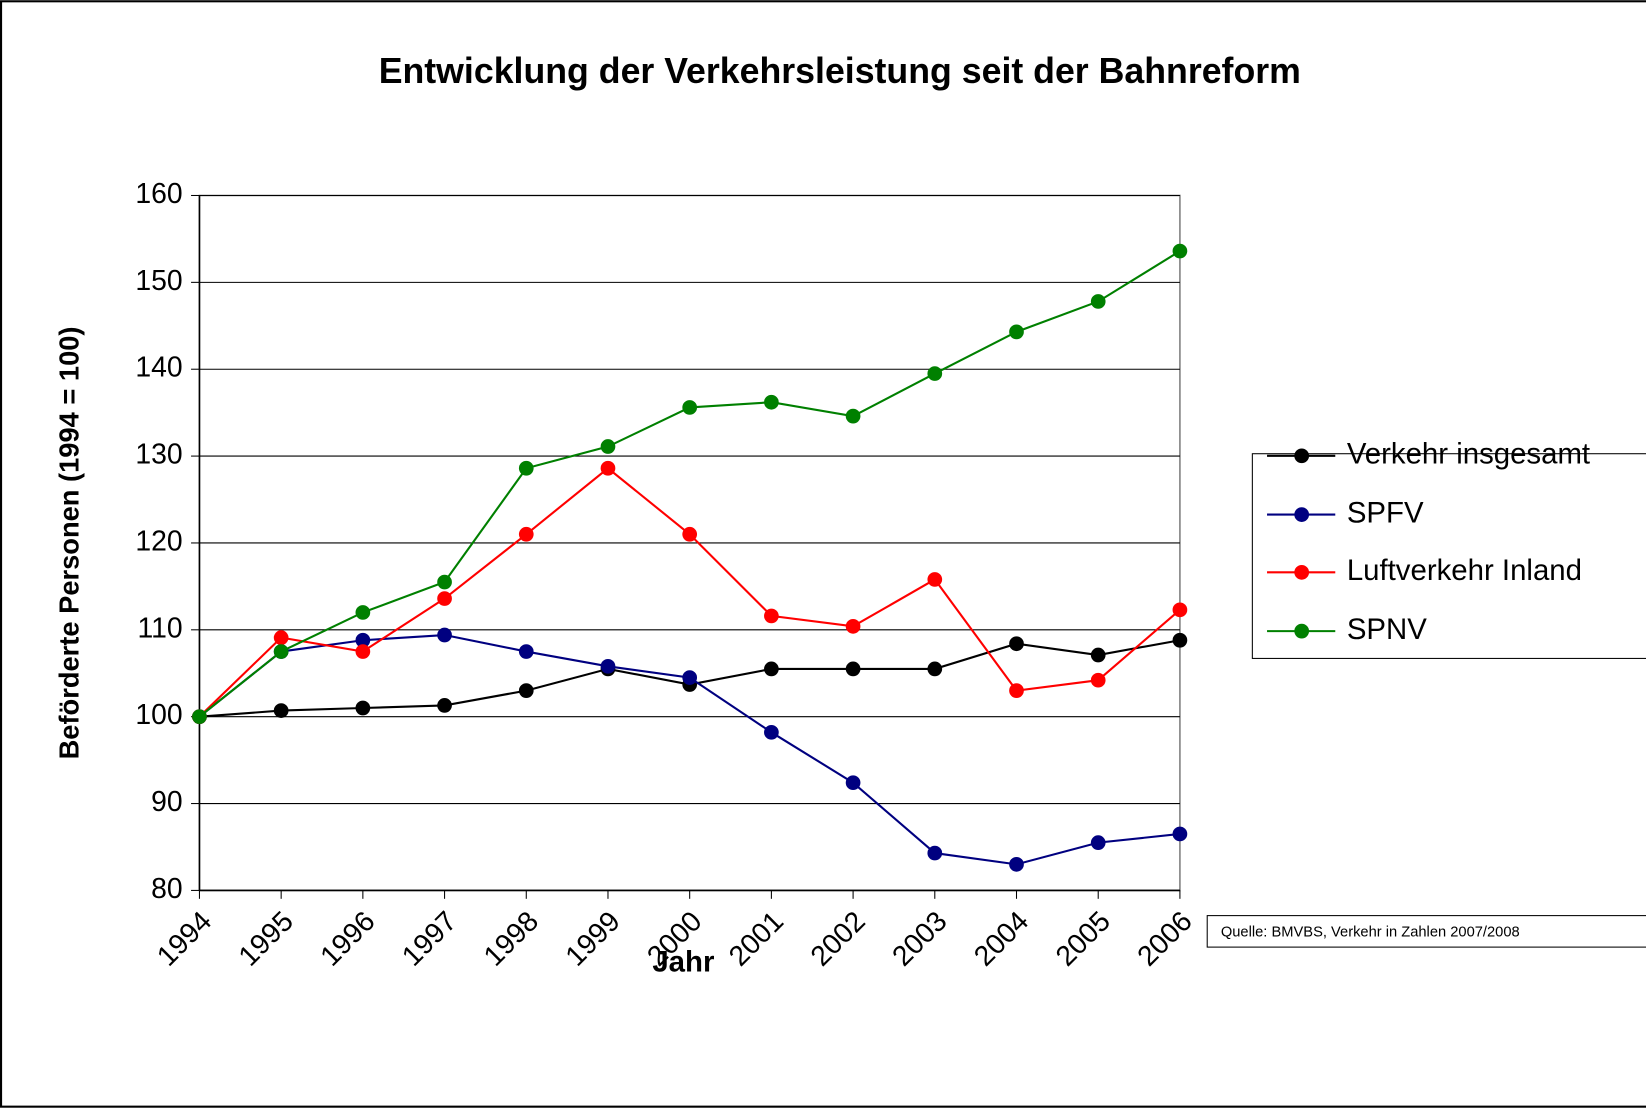  What do you see at coordinates (1385, 512) in the screenshot?
I see `legend-label: SPFV` at bounding box center [1385, 512].